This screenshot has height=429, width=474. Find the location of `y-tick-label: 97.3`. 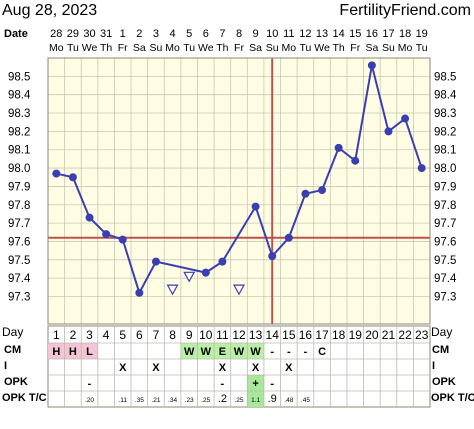

y-tick-label: 97.3 is located at coordinates (445, 297).